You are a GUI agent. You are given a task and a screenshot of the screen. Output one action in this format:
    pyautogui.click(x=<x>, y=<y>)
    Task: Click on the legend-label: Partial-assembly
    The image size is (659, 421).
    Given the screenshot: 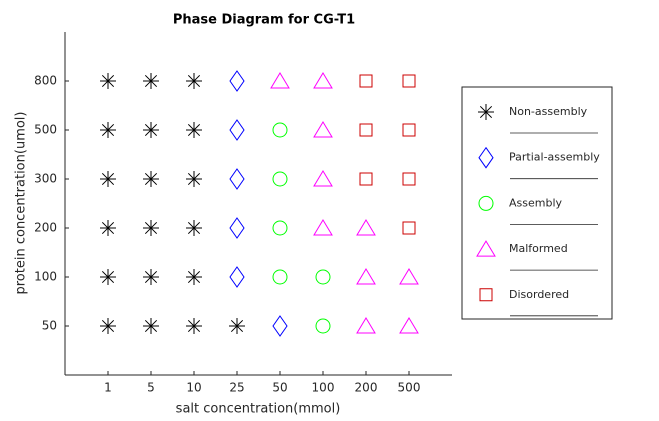 What is the action you would take?
    pyautogui.click(x=554, y=157)
    